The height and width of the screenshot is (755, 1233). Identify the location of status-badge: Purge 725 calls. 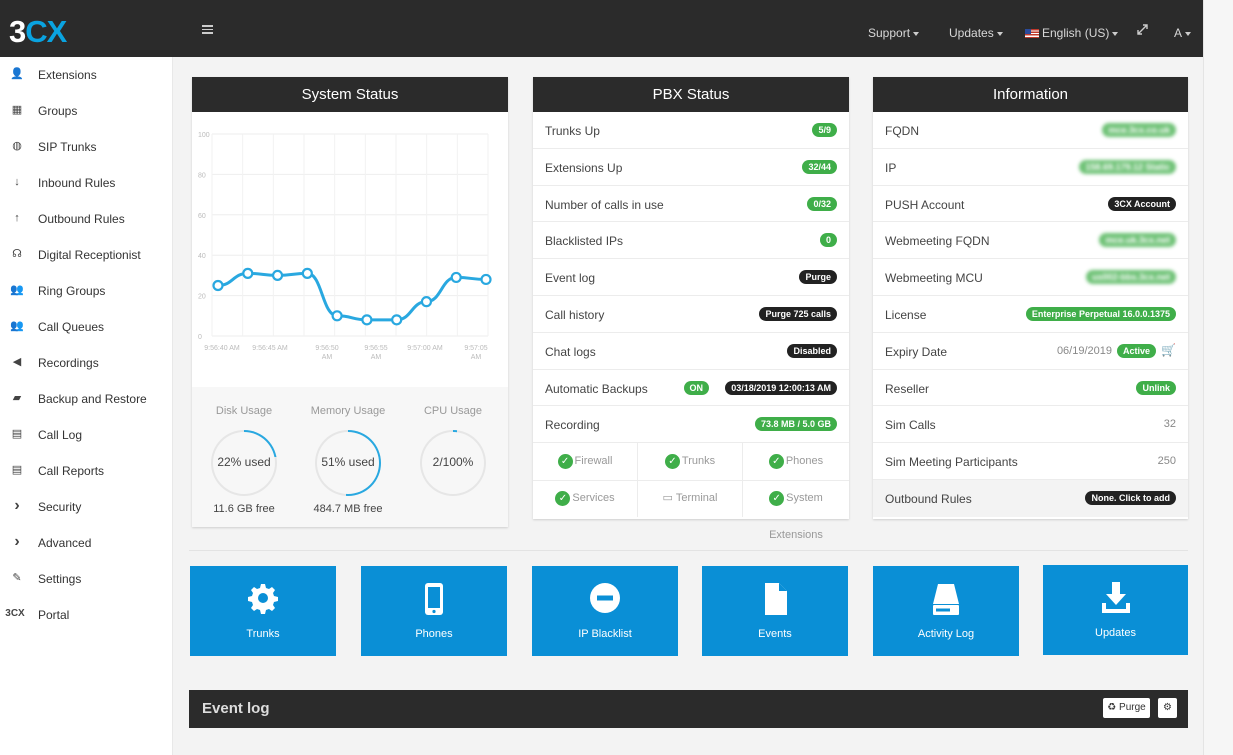
(798, 313).